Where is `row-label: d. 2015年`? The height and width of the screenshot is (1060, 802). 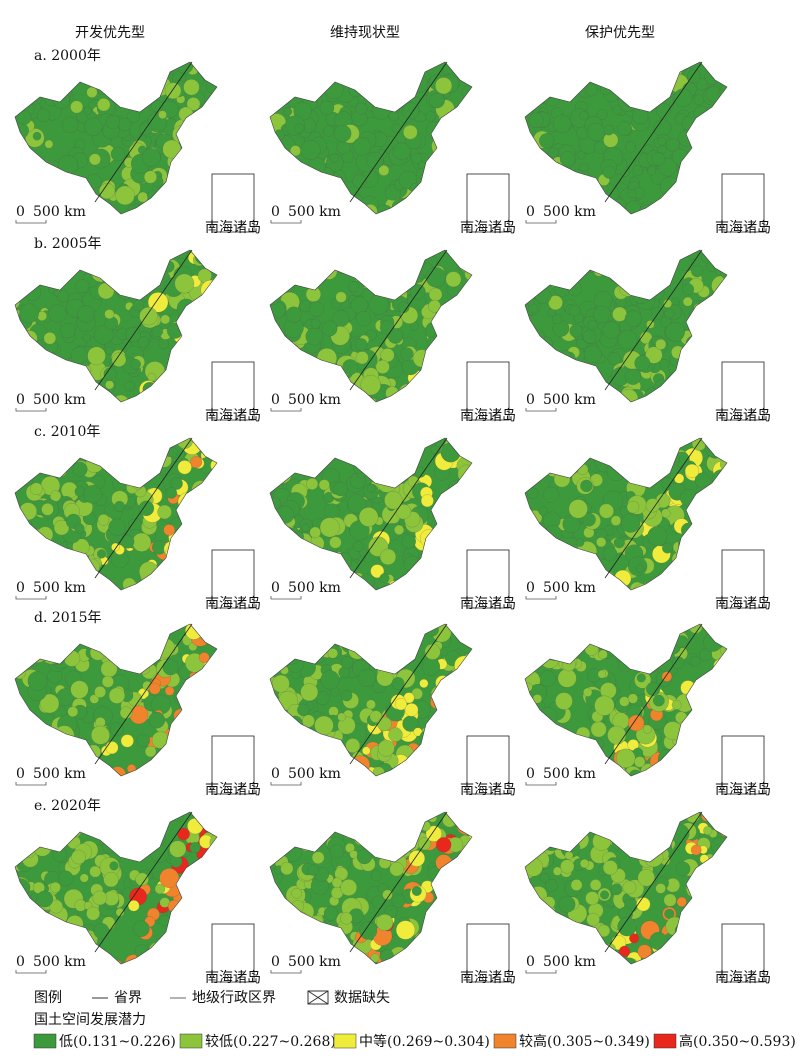 row-label: d. 2015年 is located at coordinates (68, 618).